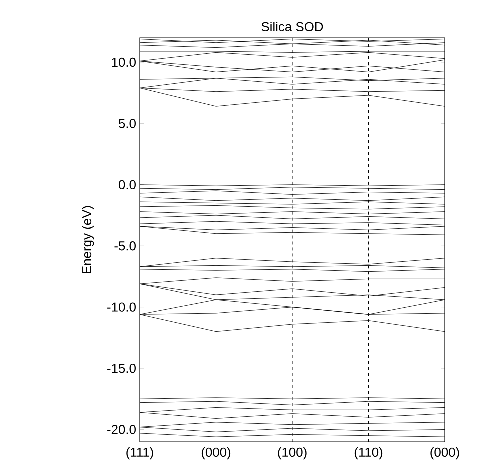  What do you see at coordinates (292, 454) in the screenshot?
I see `x-tick-label: (100)` at bounding box center [292, 454].